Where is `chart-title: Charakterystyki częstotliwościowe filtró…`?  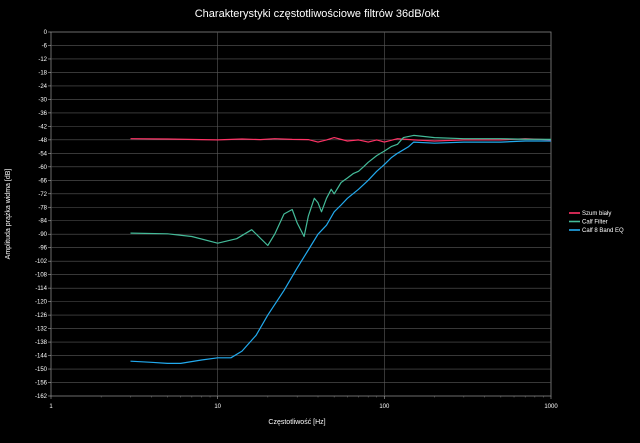 chart-title: Charakterystyki częstotliwościowe filtró… is located at coordinates (317, 14).